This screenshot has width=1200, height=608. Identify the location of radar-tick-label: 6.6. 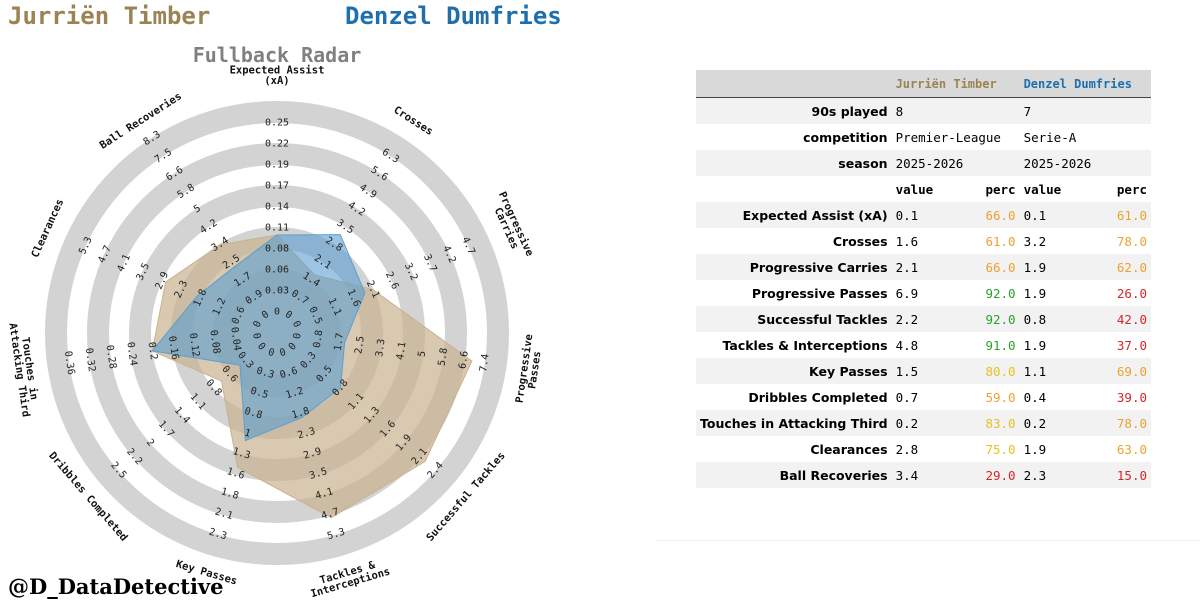
(463, 359).